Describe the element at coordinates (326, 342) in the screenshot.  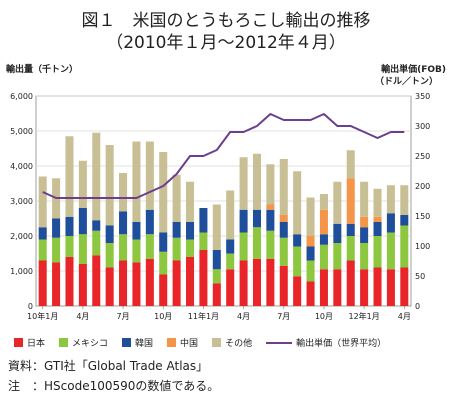
I see `legend-item-price: 輸出単価（世界平均）` at that location.